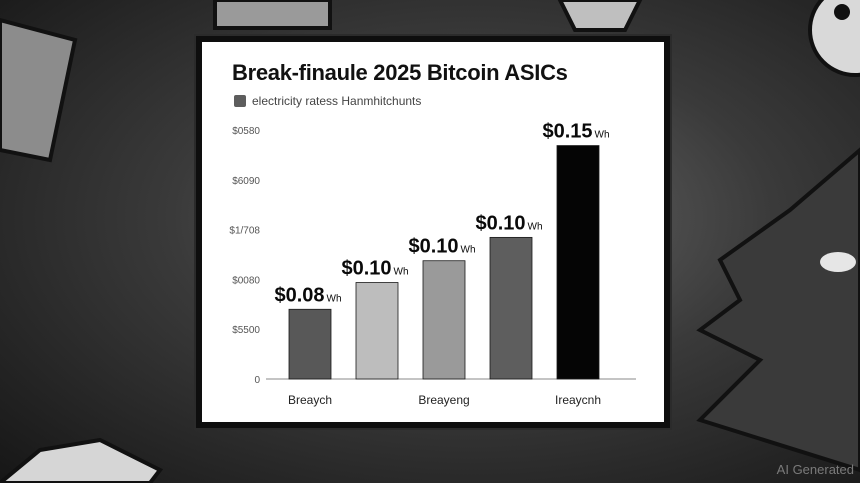  I want to click on chart-title: Break-finaule 2025 Bitcoin ASICs, so click(400, 72).